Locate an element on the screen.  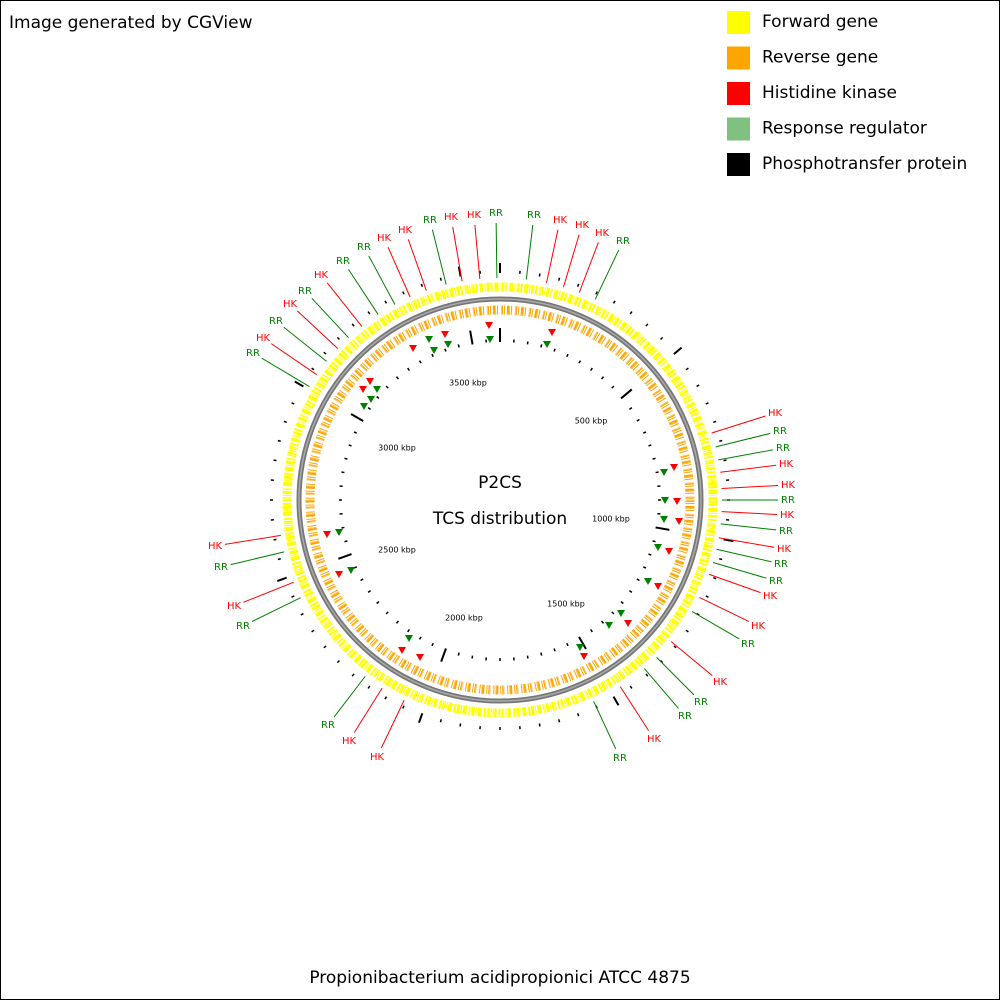
scale-label: 500 kbp is located at coordinates (591, 421).